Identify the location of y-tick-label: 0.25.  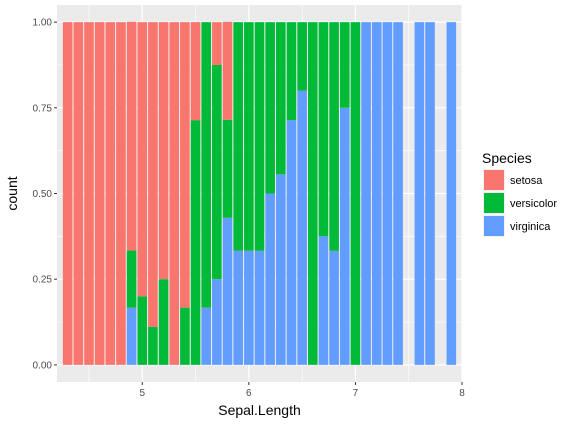
(43, 280).